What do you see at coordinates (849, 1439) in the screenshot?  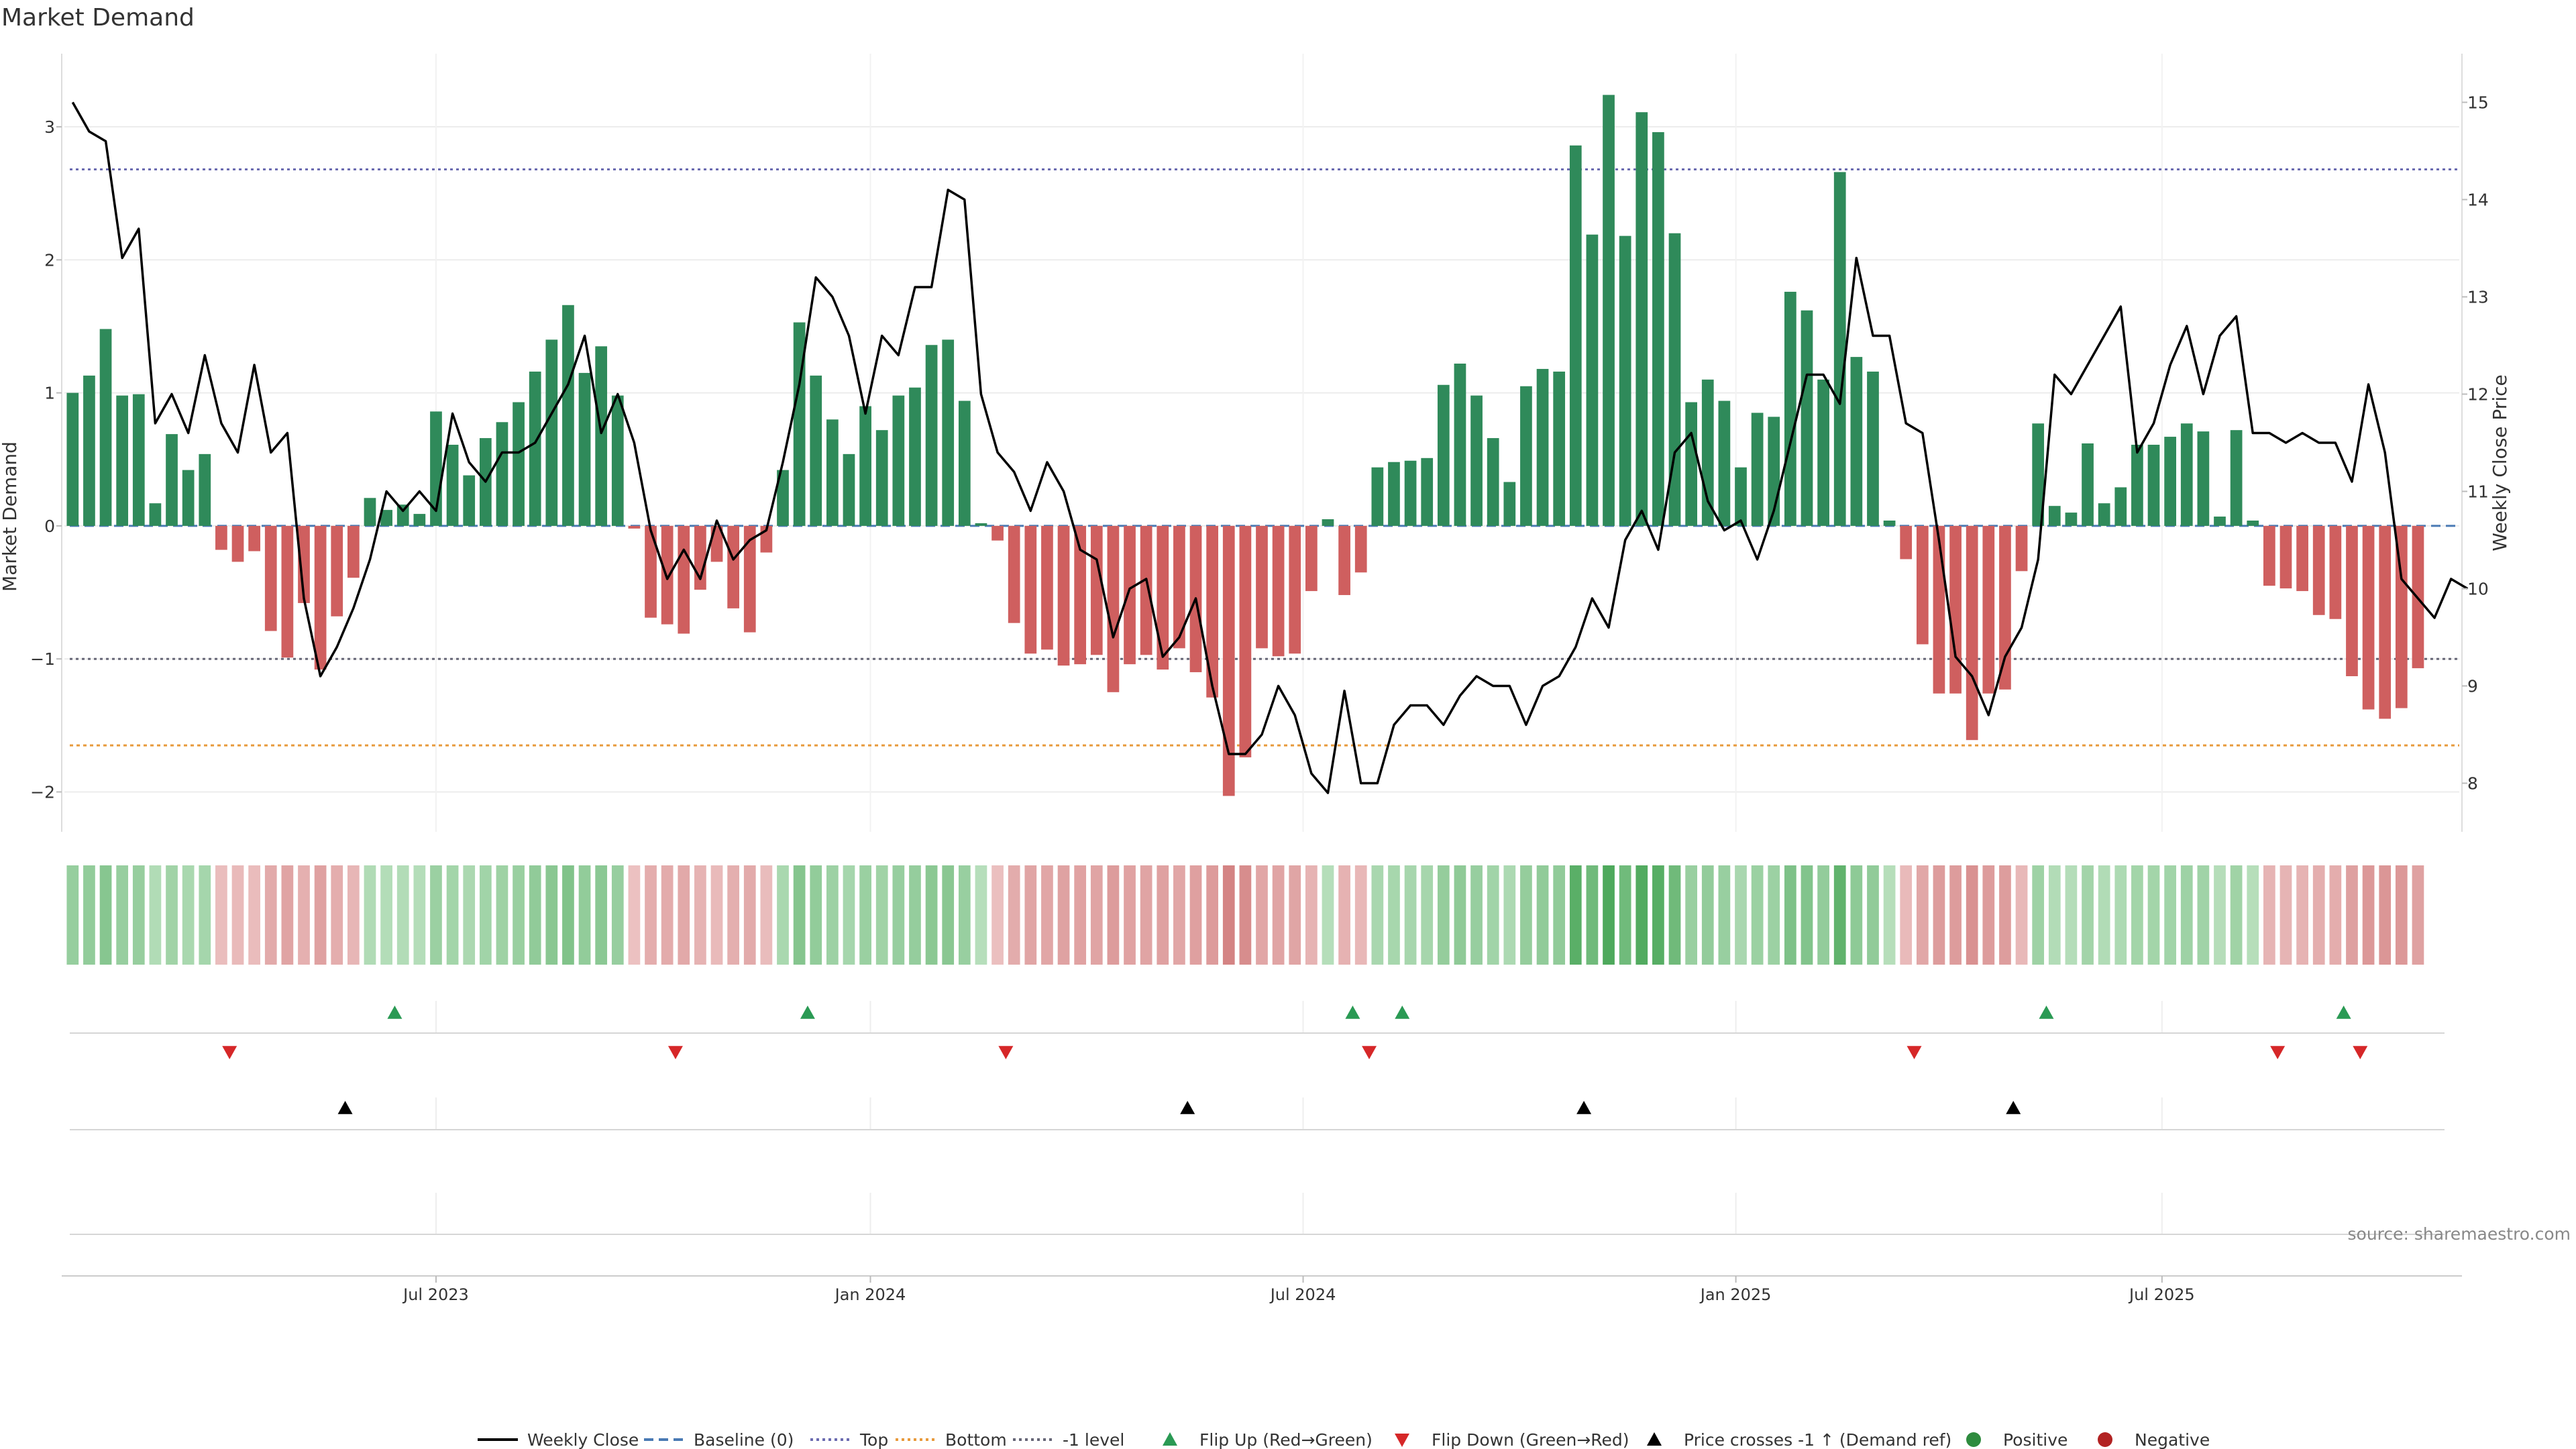 I see `legend-item: Top` at bounding box center [849, 1439].